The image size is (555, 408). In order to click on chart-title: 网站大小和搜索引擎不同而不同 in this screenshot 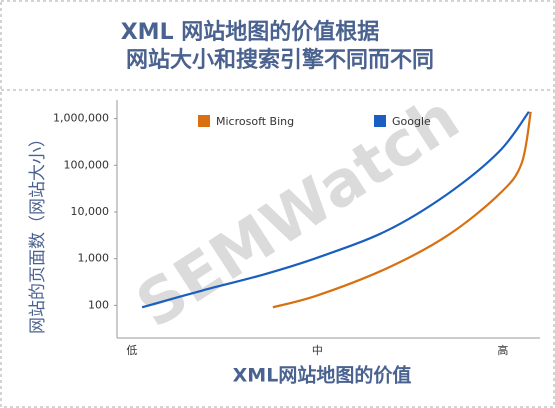, I will do `click(280, 60)`.